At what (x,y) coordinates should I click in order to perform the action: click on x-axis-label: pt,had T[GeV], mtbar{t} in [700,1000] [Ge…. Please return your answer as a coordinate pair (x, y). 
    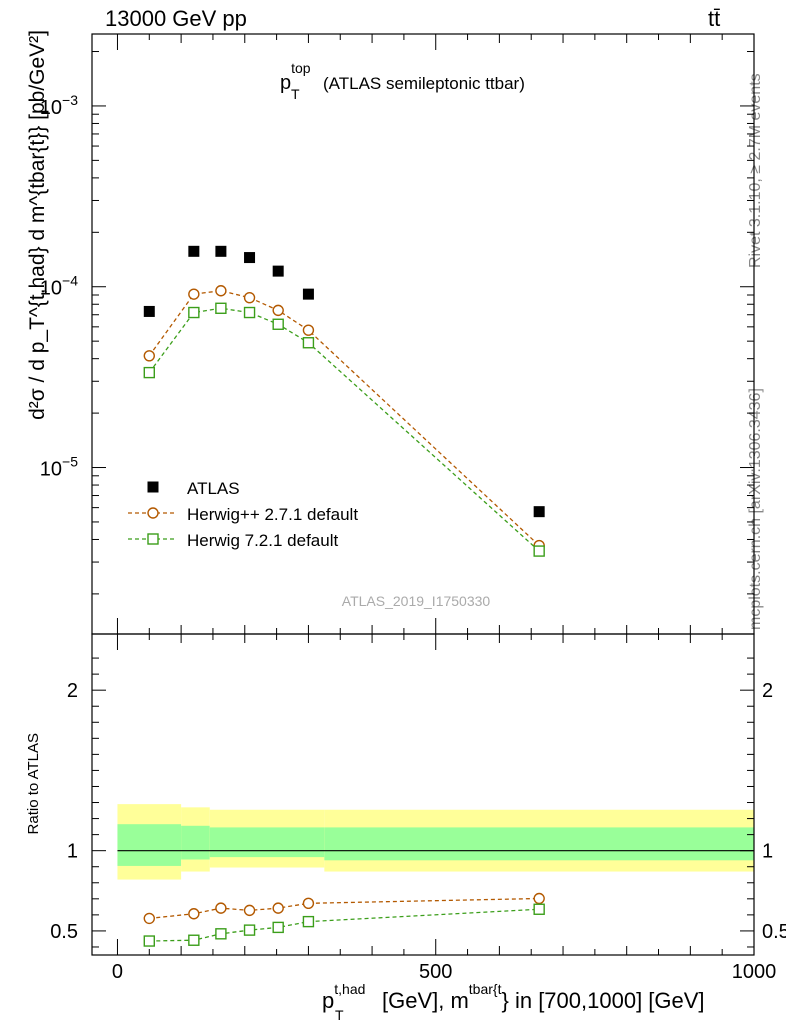
    Looking at the image, I should click on (513, 1002).